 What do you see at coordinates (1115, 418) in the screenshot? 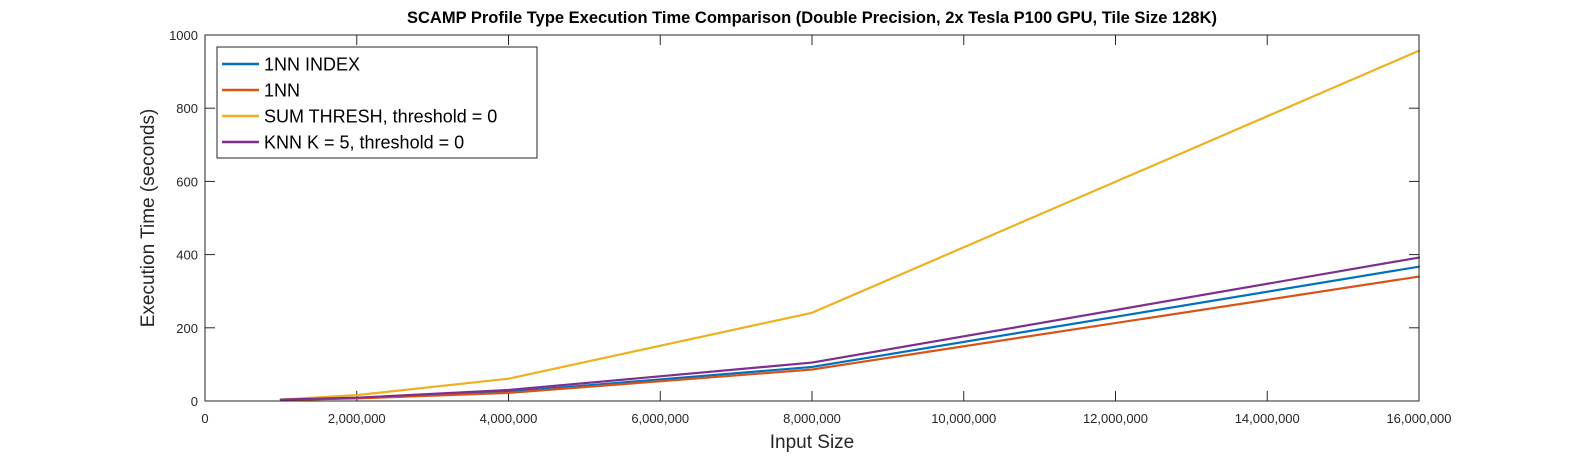
I see `x-tick-label: 12,000,000` at bounding box center [1115, 418].